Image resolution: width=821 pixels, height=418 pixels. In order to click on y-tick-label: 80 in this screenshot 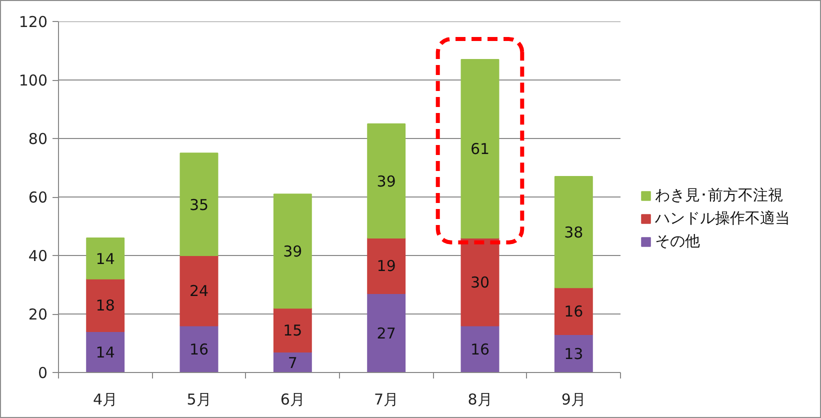, I will do `click(38, 139)`.